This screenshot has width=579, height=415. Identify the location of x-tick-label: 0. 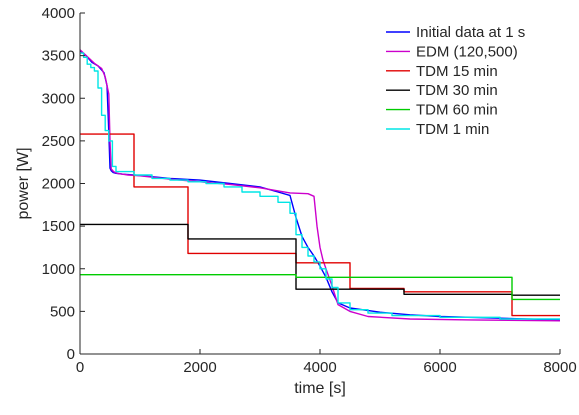
(80, 367).